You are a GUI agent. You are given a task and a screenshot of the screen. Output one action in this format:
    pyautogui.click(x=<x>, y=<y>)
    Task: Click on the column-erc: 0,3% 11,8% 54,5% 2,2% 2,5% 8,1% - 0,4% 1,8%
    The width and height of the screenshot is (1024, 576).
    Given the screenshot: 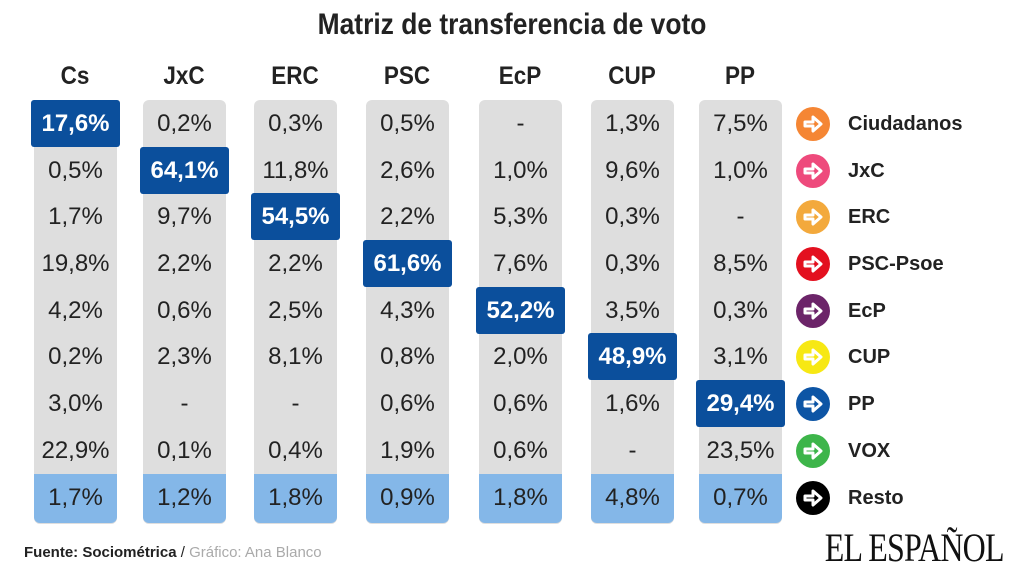 What is the action you would take?
    pyautogui.click(x=295, y=312)
    